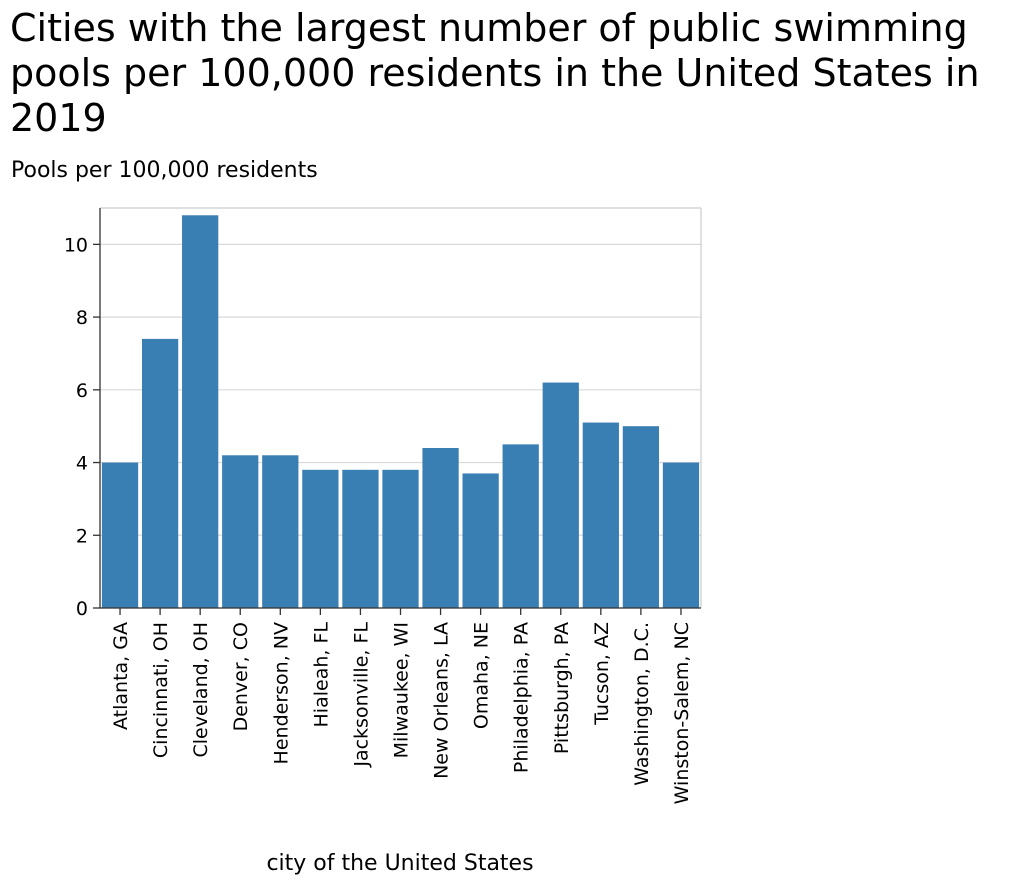 The width and height of the screenshot is (1014, 886). What do you see at coordinates (361, 695) in the screenshot?
I see `x-tick-label: Jacksonville, FL` at bounding box center [361, 695].